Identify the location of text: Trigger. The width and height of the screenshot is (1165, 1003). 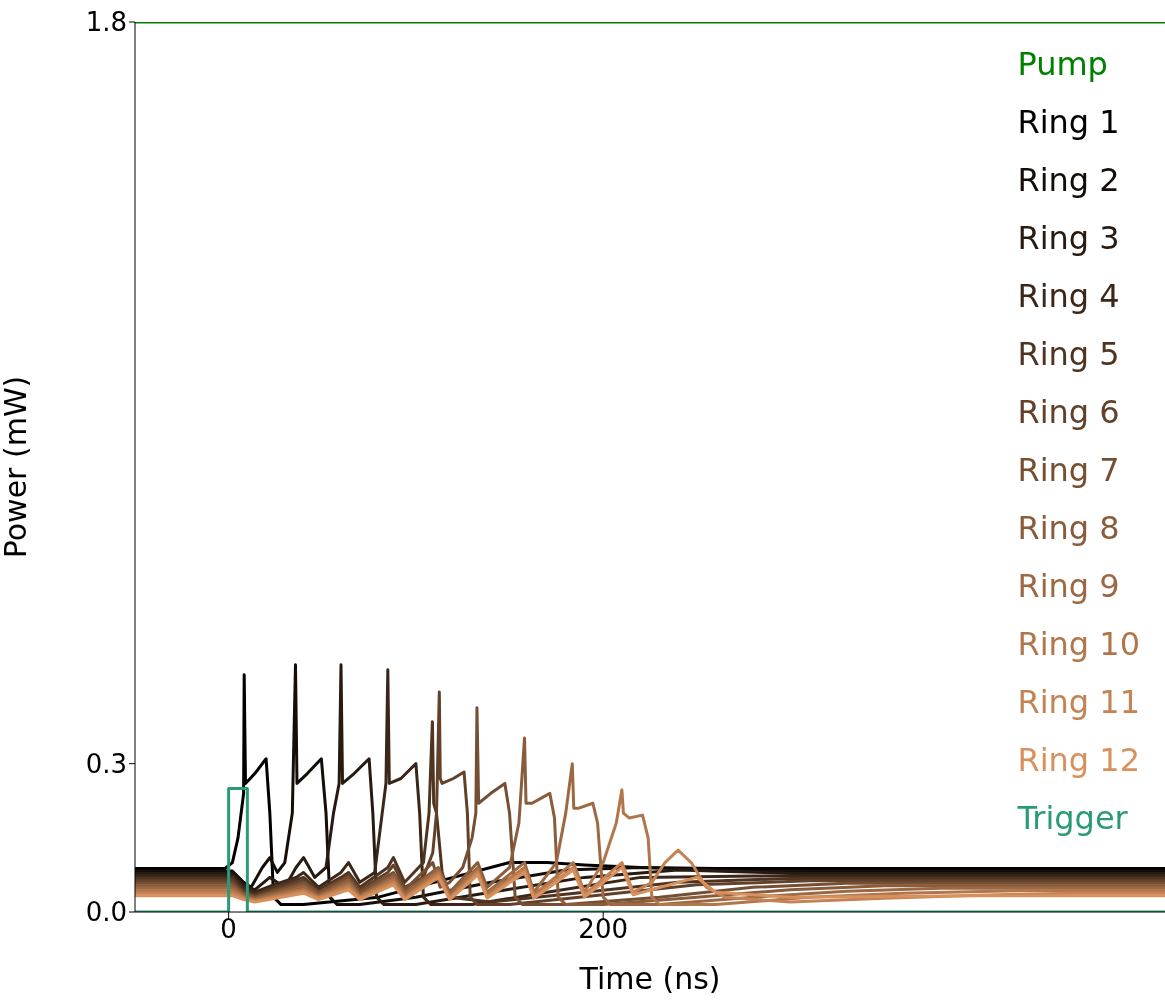
(1073, 818).